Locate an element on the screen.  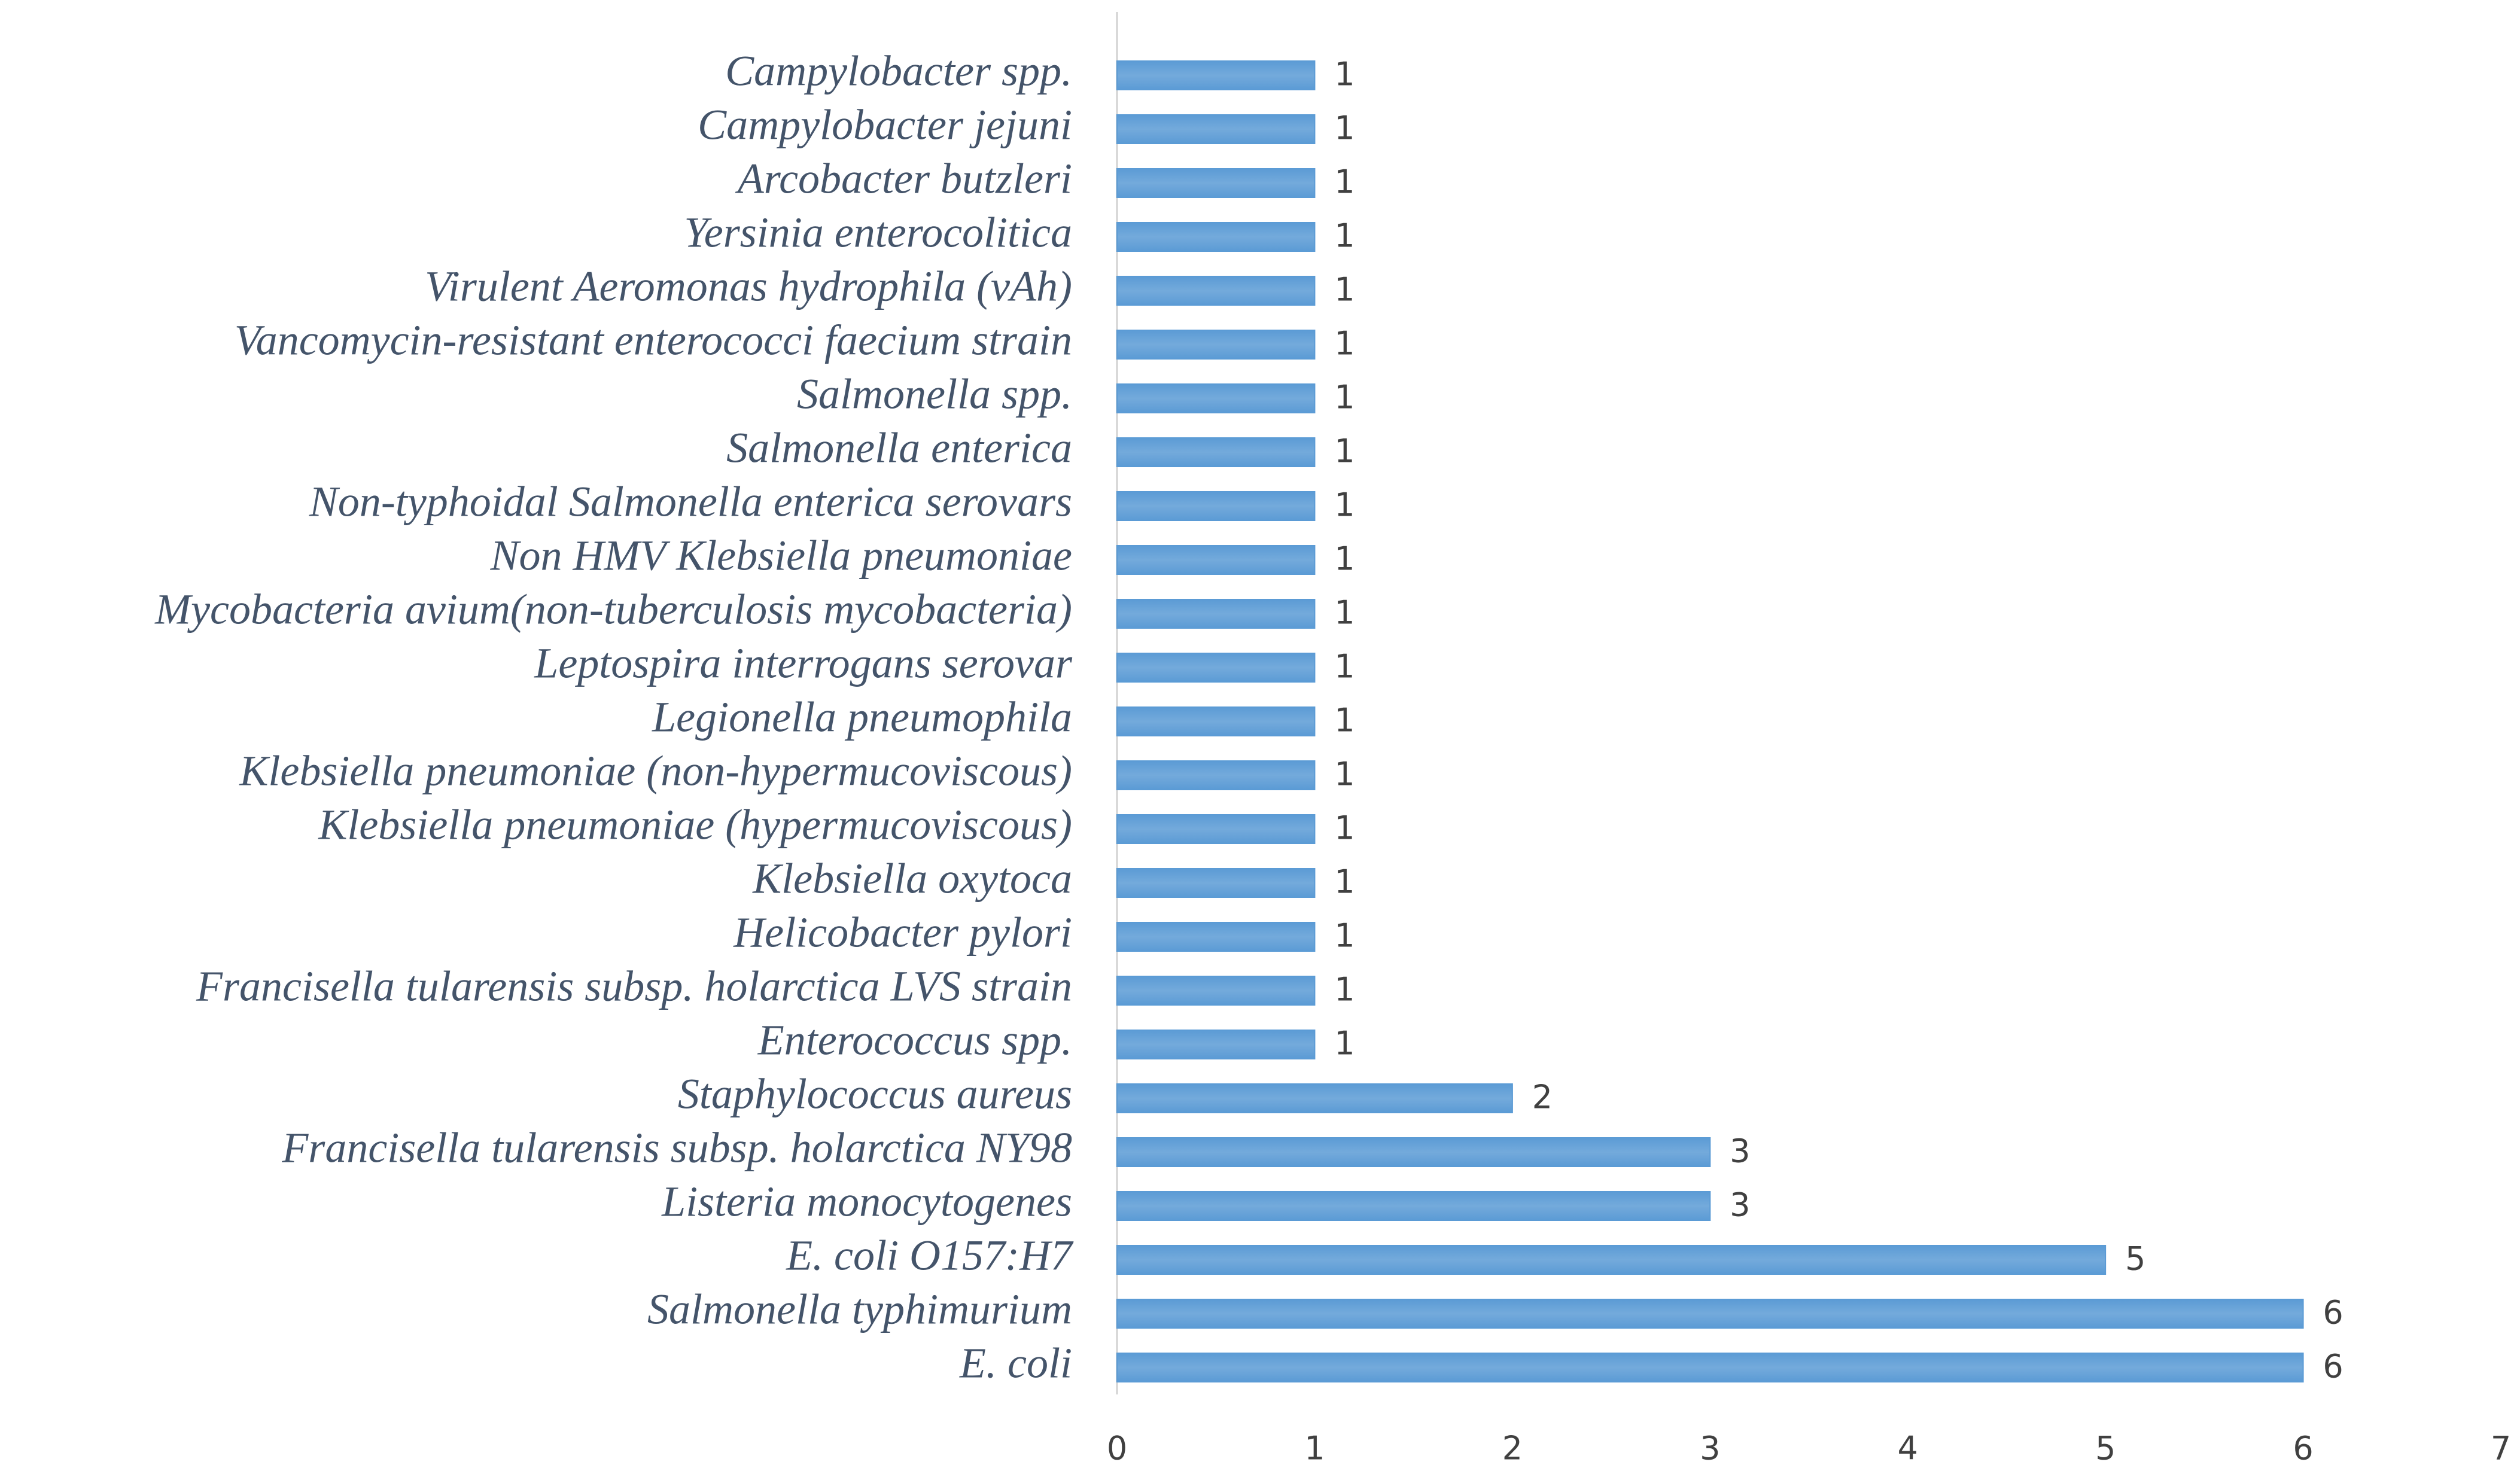
x-tick-label: 3 is located at coordinates (1710, 1448).